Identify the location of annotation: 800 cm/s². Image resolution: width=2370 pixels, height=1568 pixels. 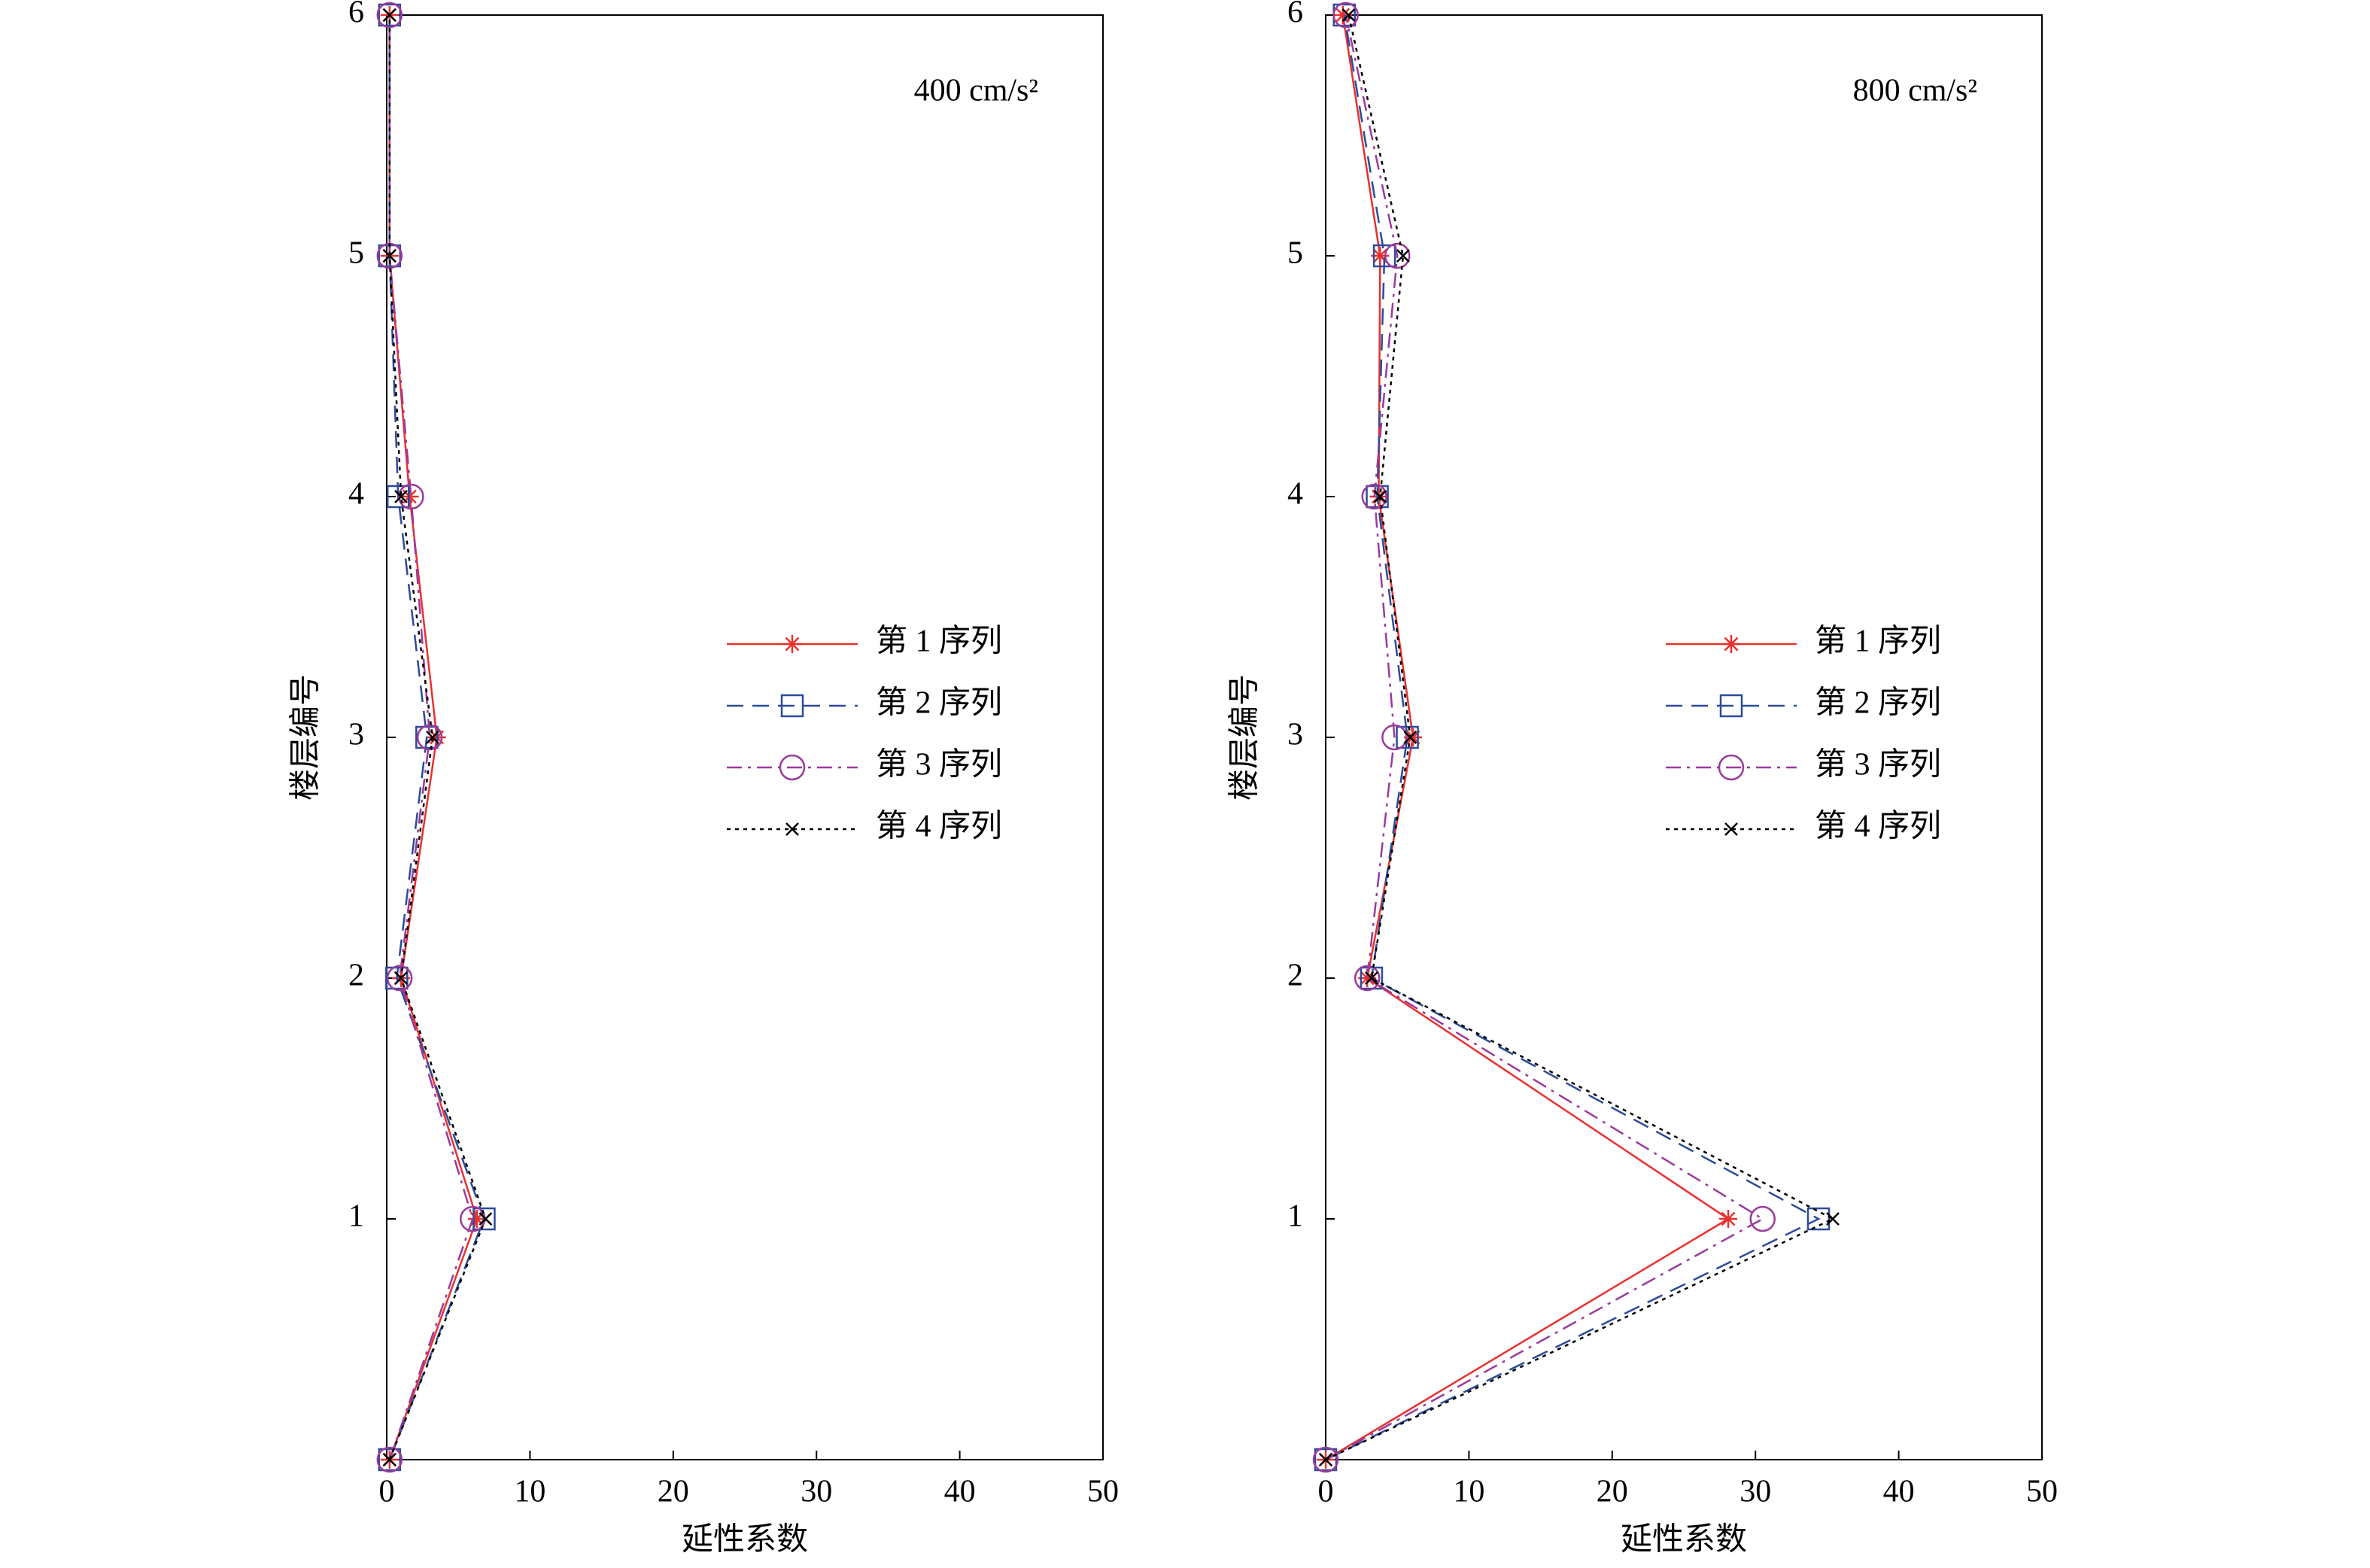
(1915, 91).